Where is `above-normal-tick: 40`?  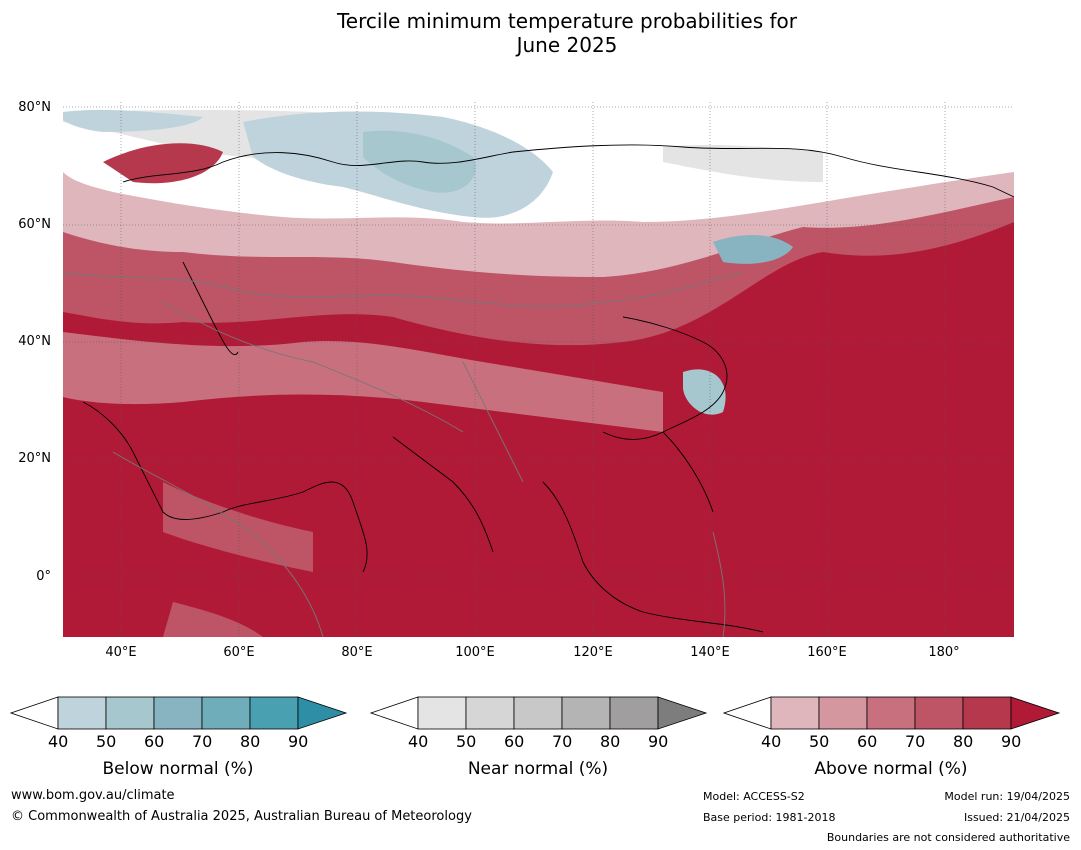 above-normal-tick: 40 is located at coordinates (771, 741).